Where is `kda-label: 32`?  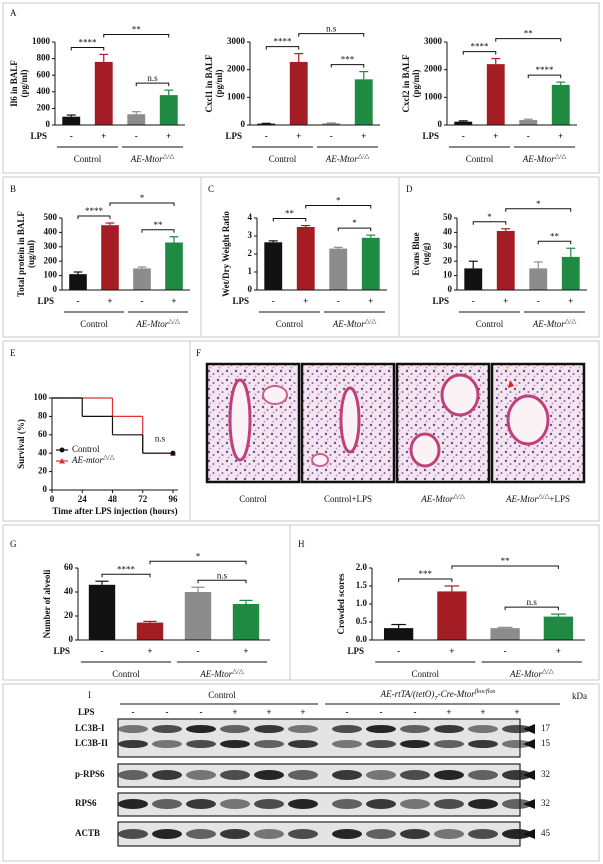
kda-label: 32 is located at coordinates (545, 774).